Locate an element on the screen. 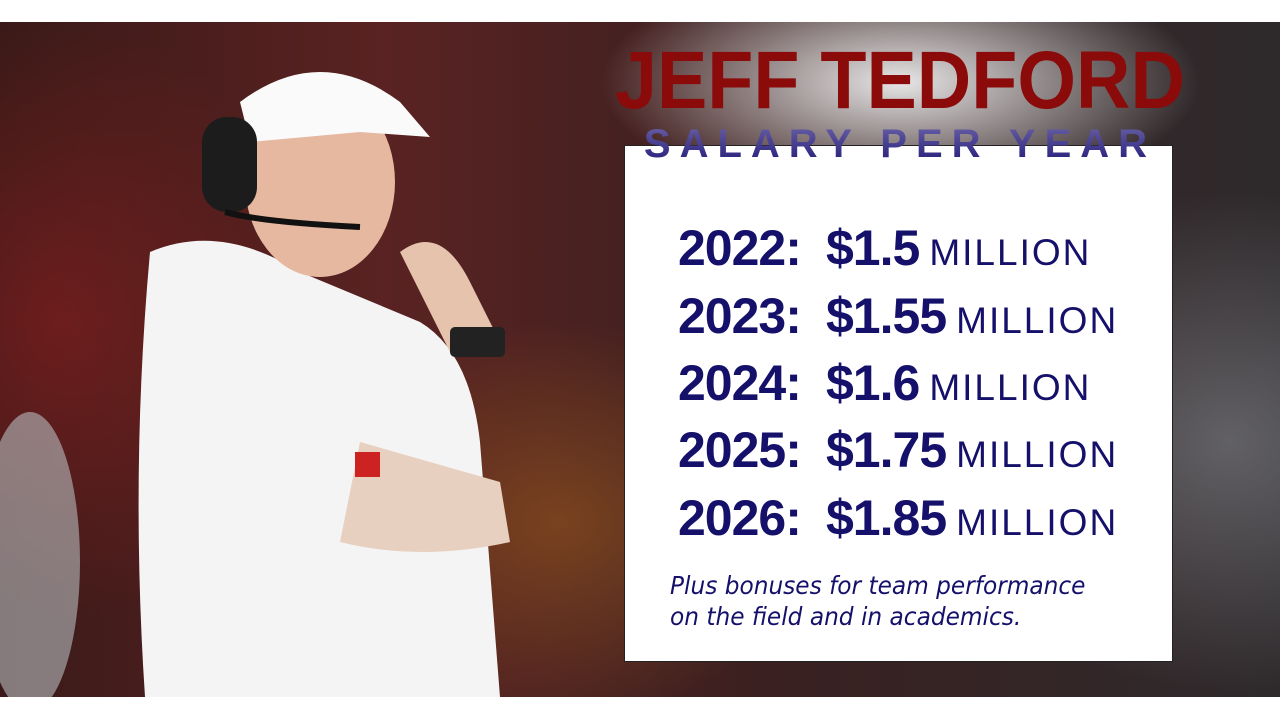  subtitle: SALARY PER YEAR is located at coordinates (900, 144).